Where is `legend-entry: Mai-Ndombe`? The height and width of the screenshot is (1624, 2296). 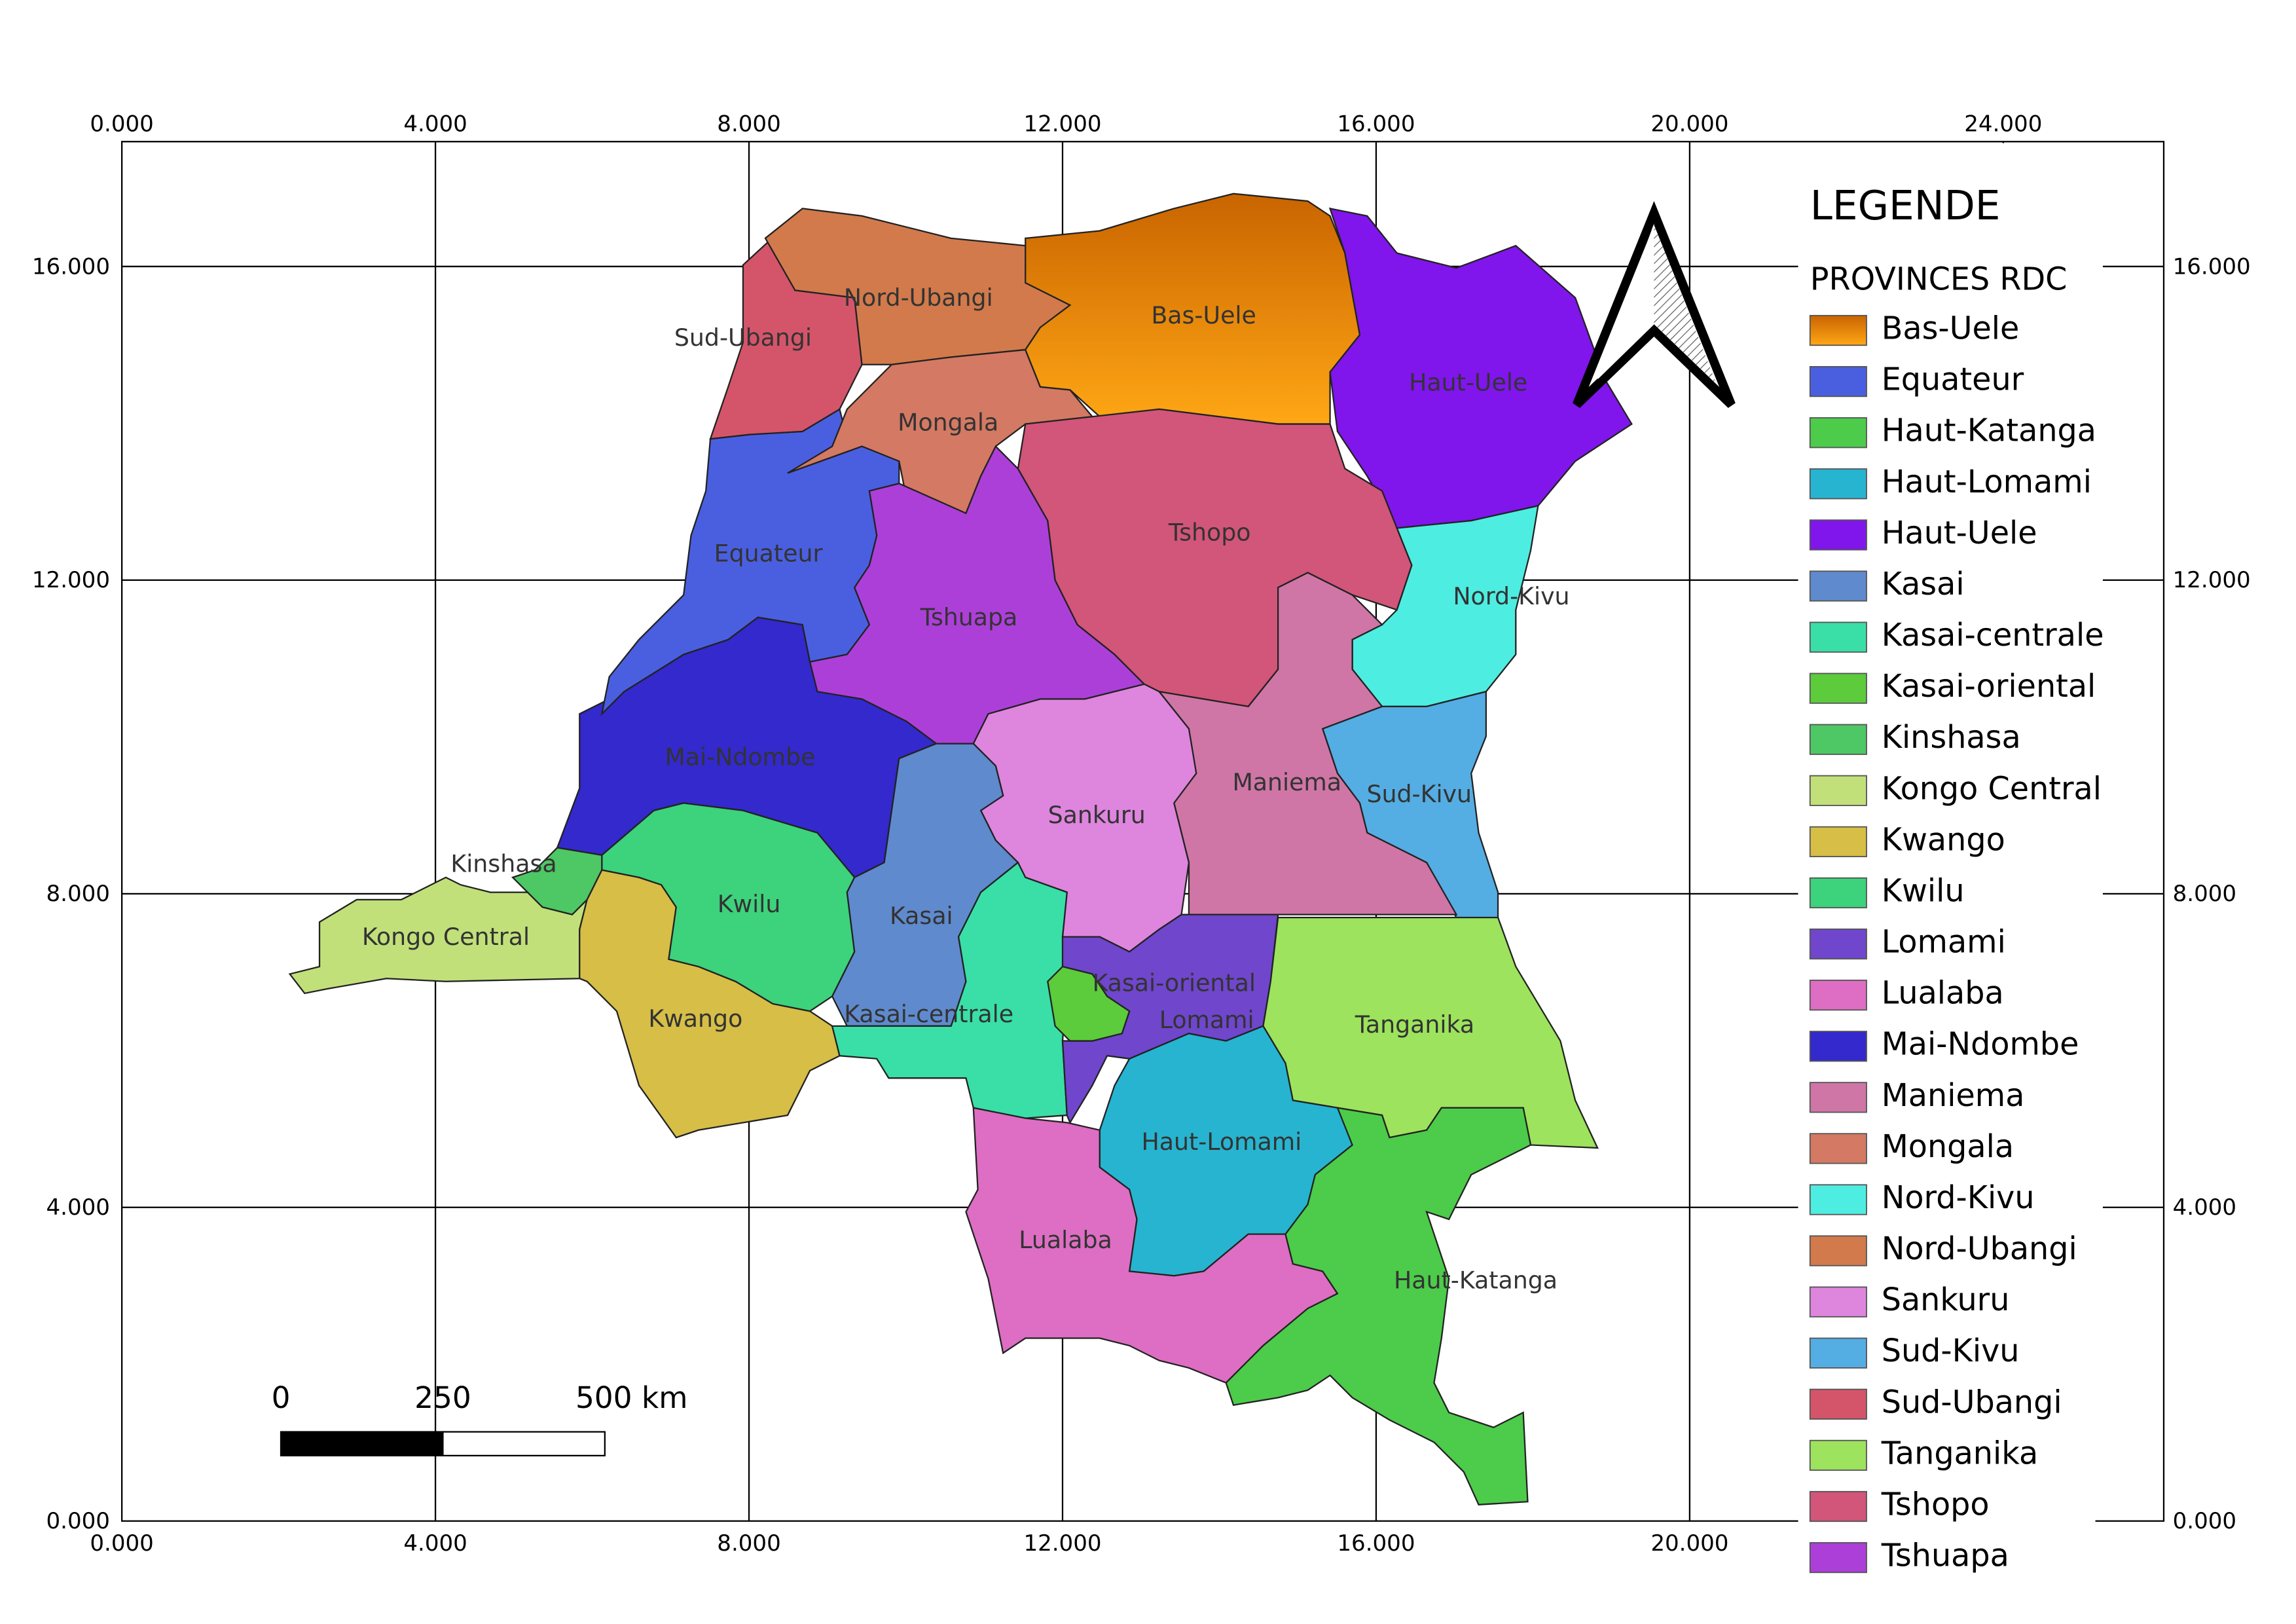
legend-entry: Mai-Ndombe is located at coordinates (1980, 1045).